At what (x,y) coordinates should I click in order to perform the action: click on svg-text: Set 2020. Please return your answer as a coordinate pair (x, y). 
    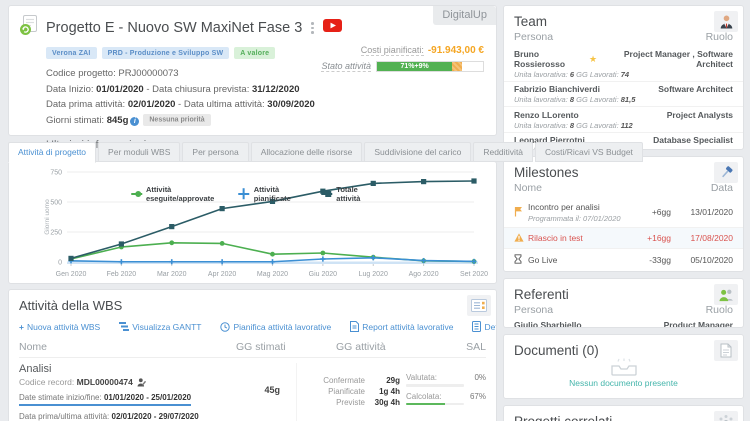
    Looking at the image, I should click on (474, 274).